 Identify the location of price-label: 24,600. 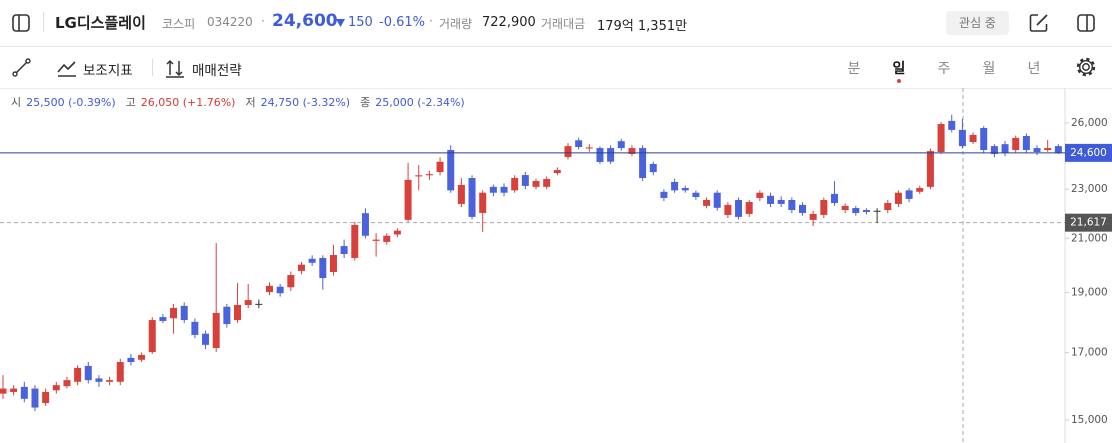
(1088, 153).